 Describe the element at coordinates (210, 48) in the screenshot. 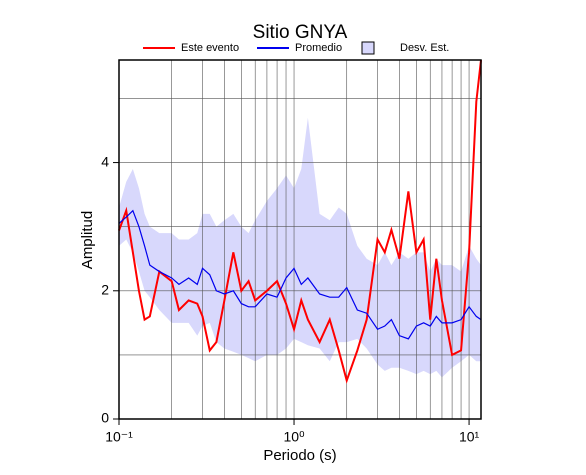

I see `legend-label: Este evento` at that location.